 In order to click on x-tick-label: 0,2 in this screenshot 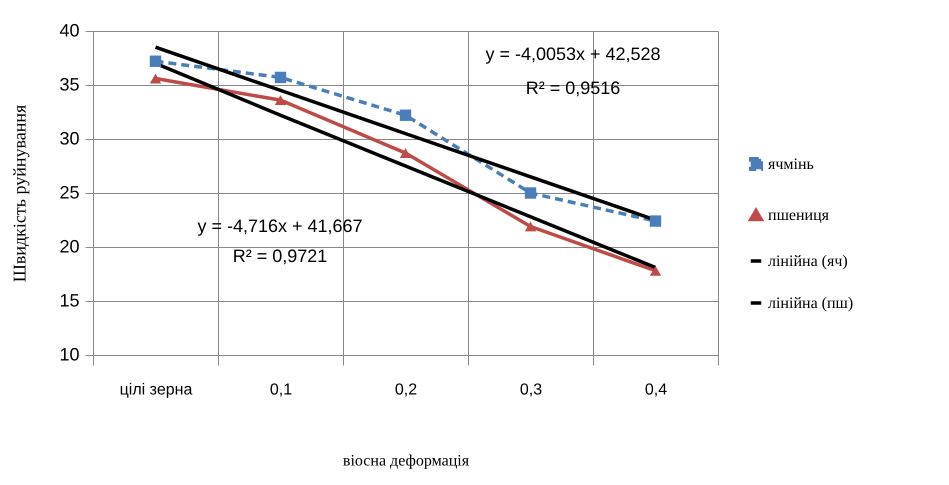, I will do `click(406, 390)`.